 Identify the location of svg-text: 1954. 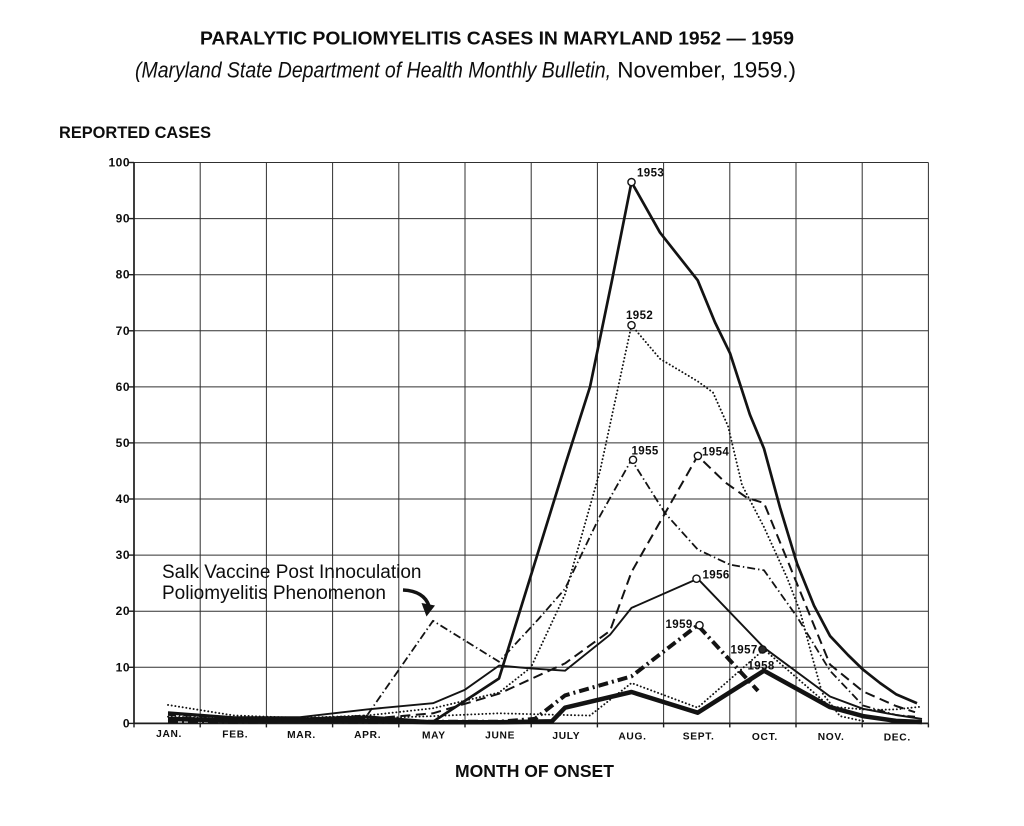
(715, 453).